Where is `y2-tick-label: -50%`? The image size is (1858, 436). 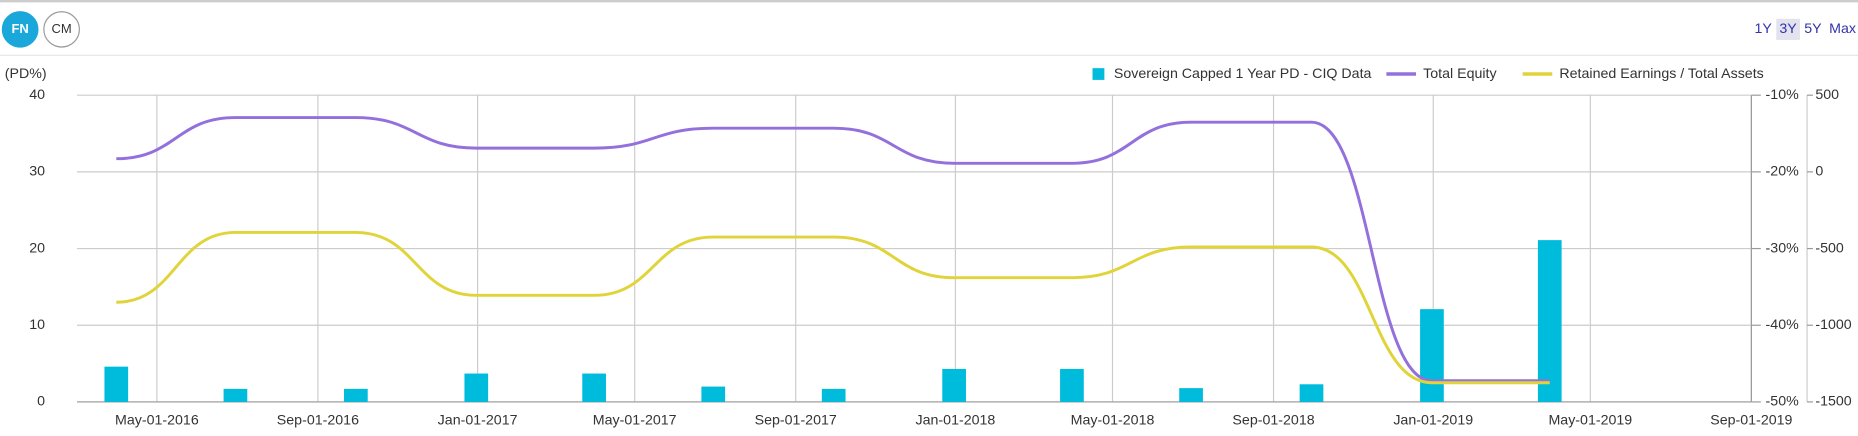 y2-tick-label: -50% is located at coordinates (1783, 402).